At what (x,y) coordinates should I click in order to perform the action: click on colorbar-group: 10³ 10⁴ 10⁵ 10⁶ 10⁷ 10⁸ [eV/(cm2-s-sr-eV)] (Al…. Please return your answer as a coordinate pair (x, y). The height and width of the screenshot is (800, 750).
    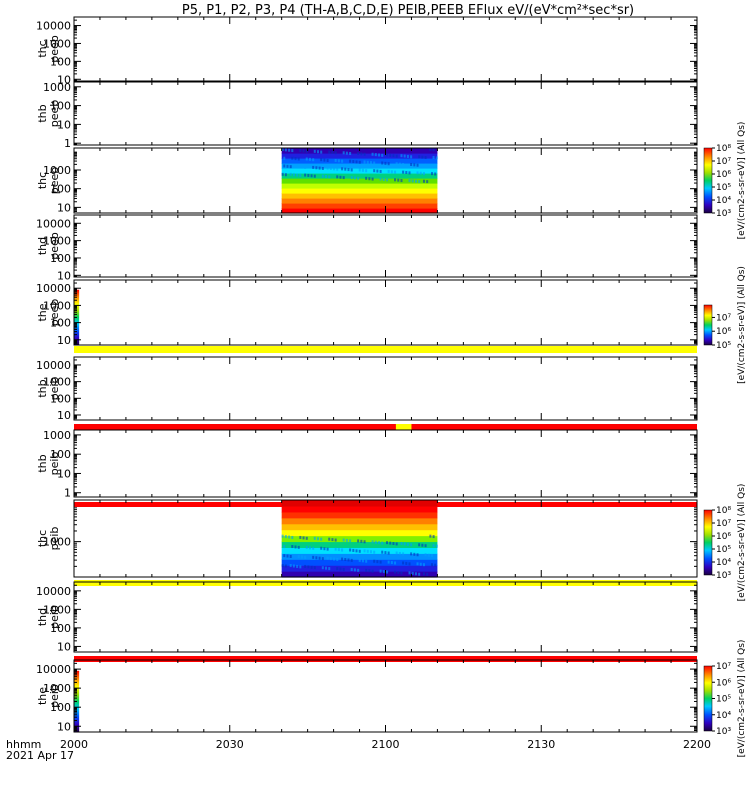
    Looking at the image, I should click on (725, 439).